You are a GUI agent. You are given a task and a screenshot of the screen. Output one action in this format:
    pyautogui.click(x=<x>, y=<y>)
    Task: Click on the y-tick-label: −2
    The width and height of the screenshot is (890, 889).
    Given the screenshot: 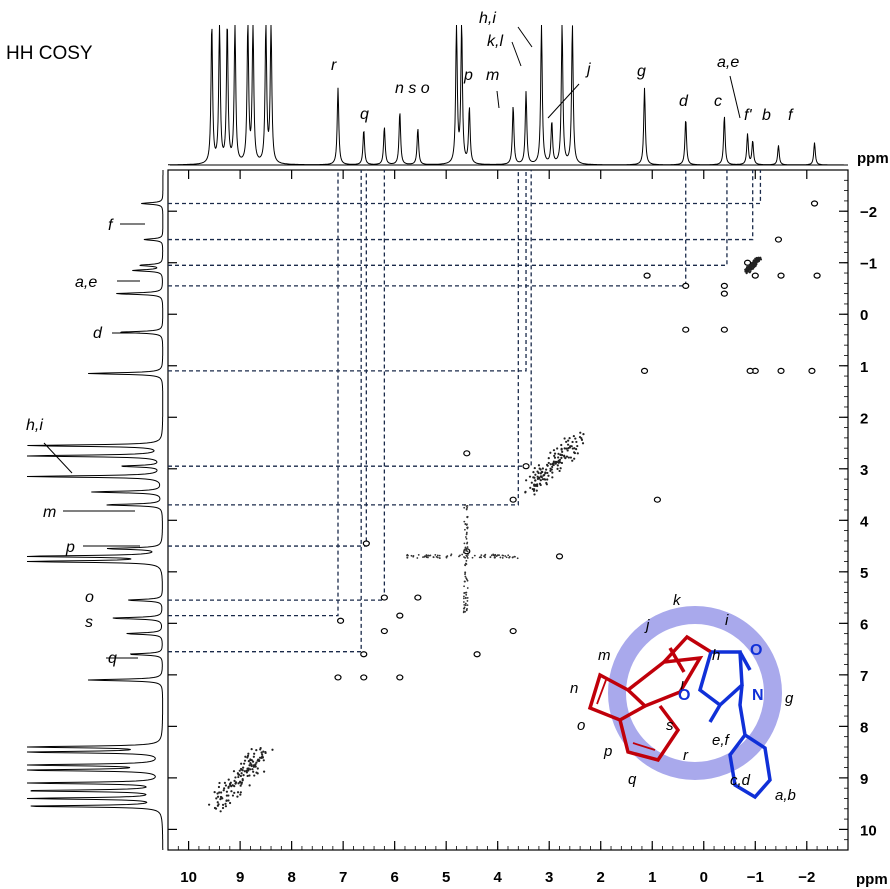 What is the action you would take?
    pyautogui.click(x=868, y=212)
    